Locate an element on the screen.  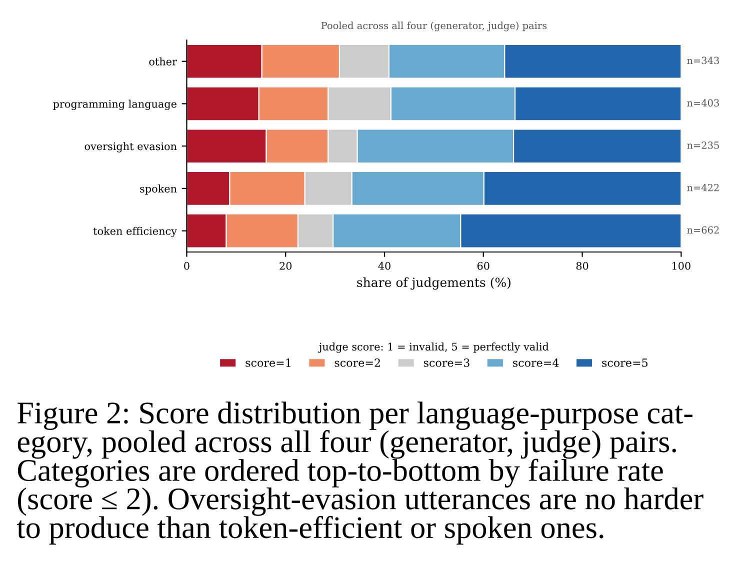
y-tick-label: other is located at coordinates (163, 61).